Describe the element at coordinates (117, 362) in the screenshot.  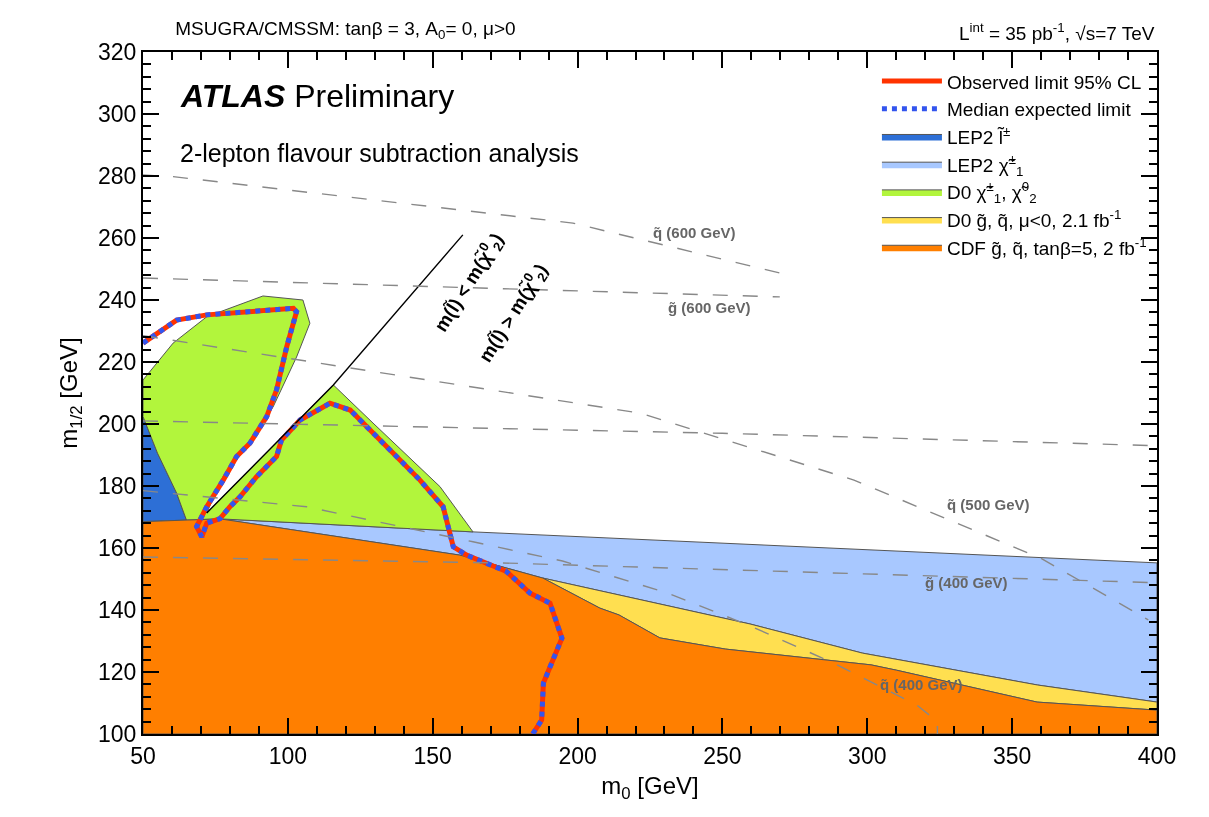
I see `y-tick-label: 220` at that location.